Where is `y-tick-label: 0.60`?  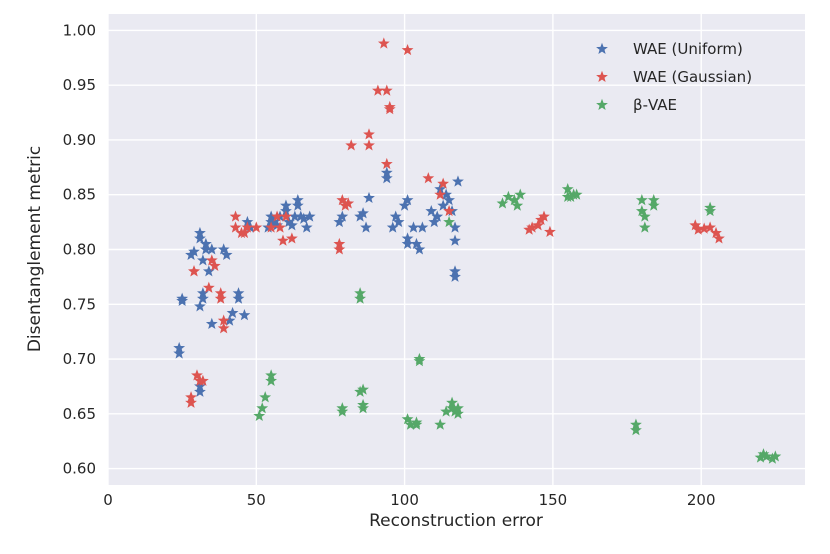
y-tick-label: 0.60 is located at coordinates (79, 469).